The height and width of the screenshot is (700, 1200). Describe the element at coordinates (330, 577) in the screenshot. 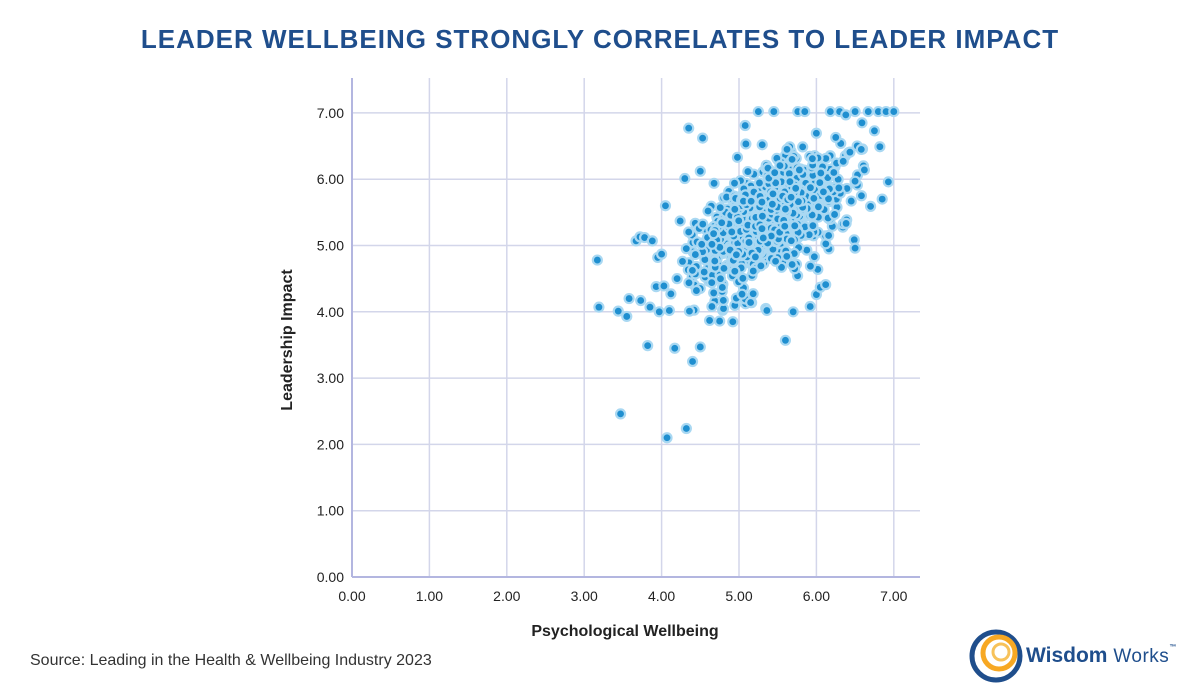

I see `y-tick-label: 0.00` at that location.